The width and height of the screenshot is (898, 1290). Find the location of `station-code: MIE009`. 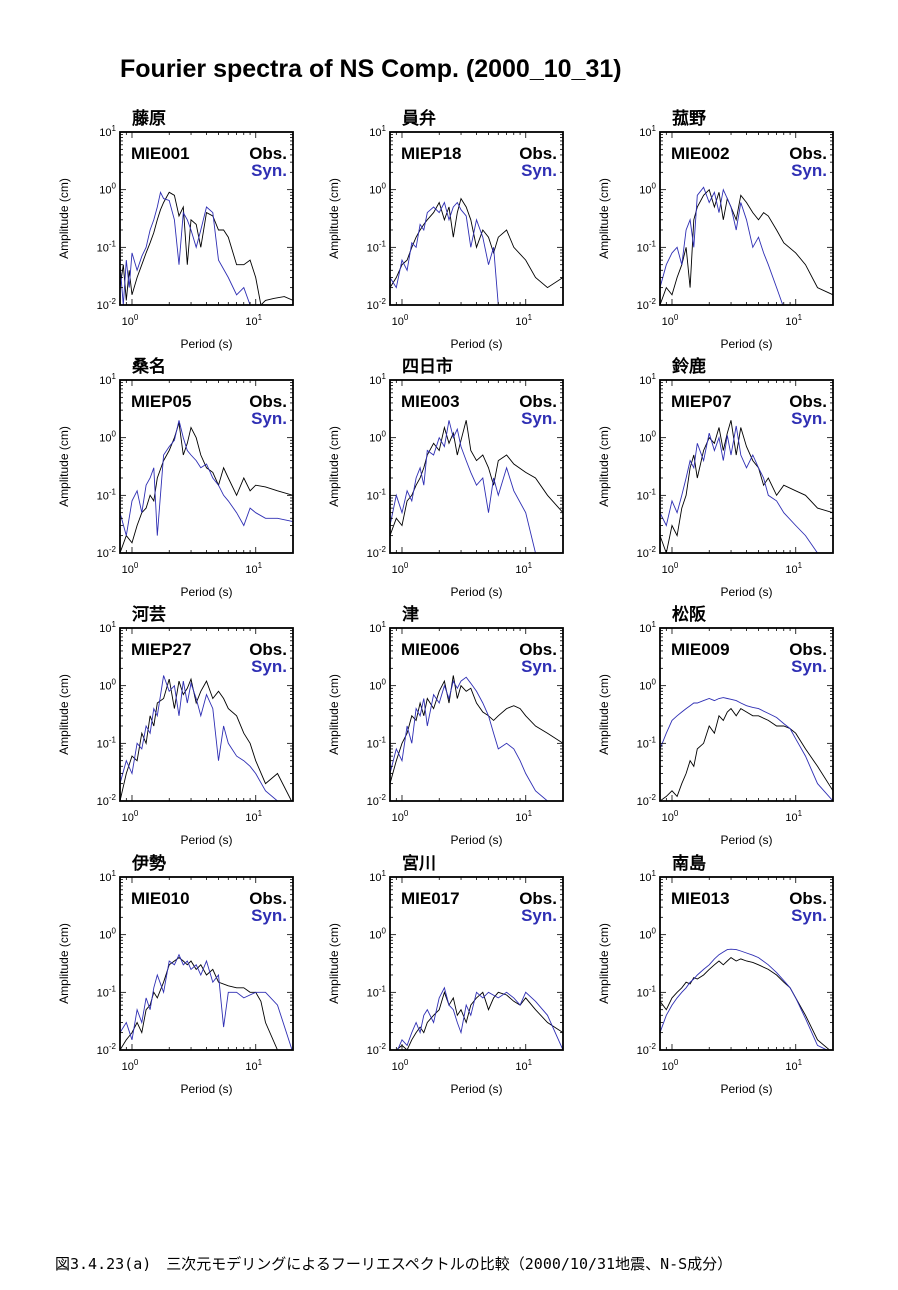

station-code: MIE009 is located at coordinates (700, 649).